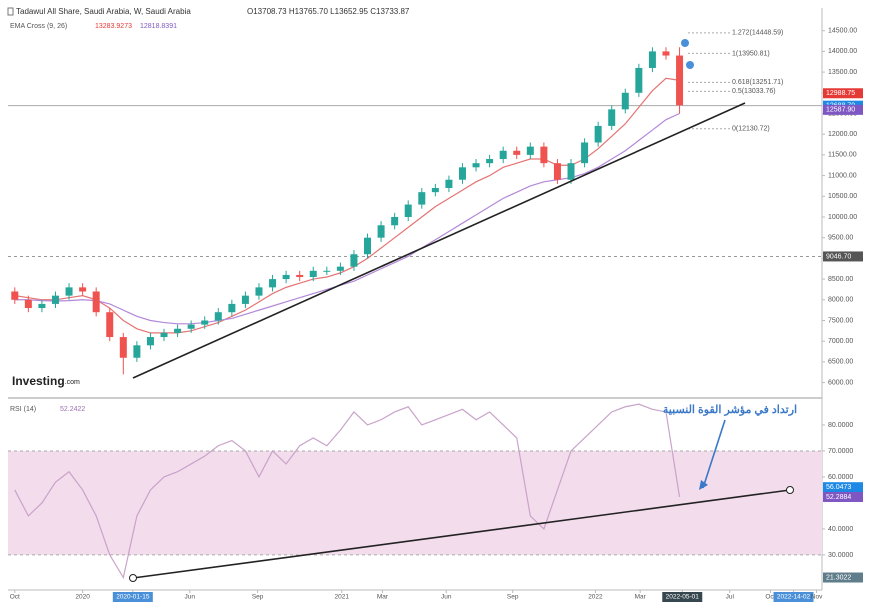 Image resolution: width=870 pixels, height=616 pixels. What do you see at coordinates (840, 451) in the screenshot?
I see `y-tick-label: 70.0000` at bounding box center [840, 451].